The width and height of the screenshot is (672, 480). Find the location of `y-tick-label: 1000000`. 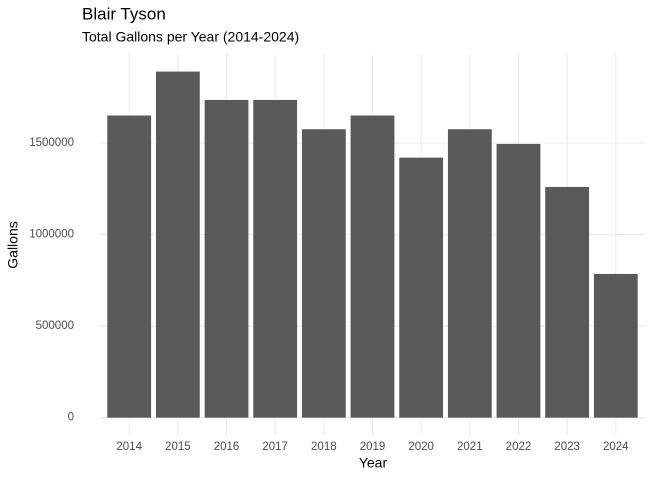

y-tick-label: 1000000 is located at coordinates (51, 235).